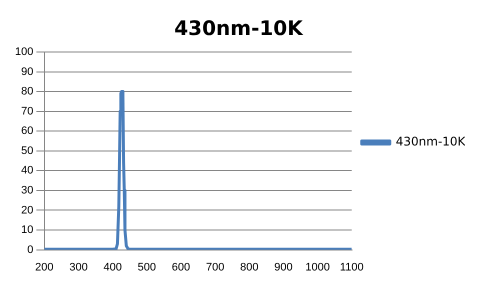  I want to click on y-tick-label: 10, so click(27, 230).